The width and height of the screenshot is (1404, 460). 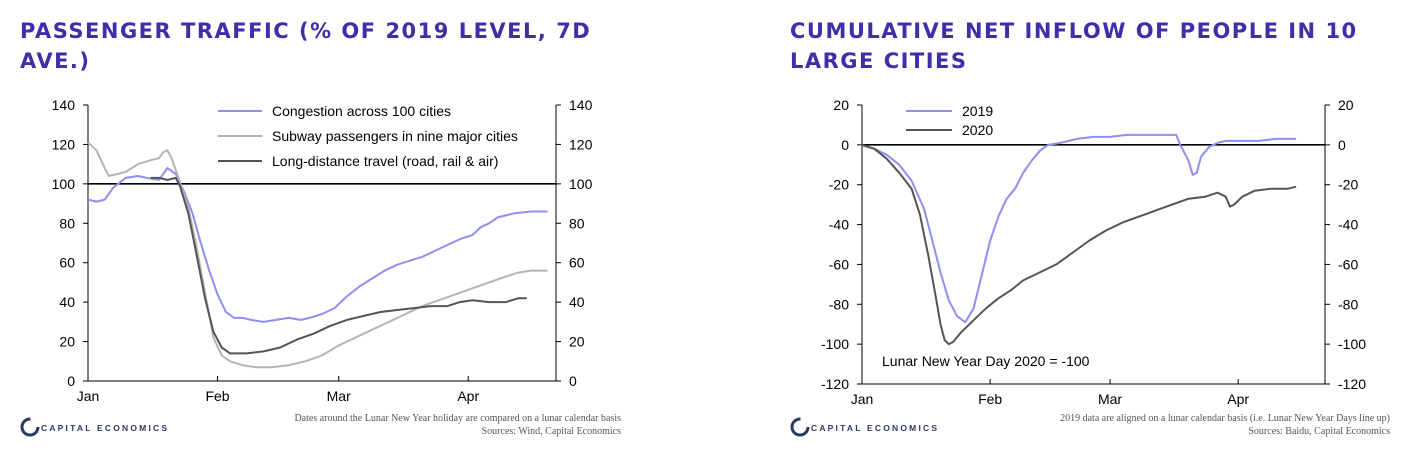 What do you see at coordinates (1348, 225) in the screenshot?
I see `chart2-ytick-label-right: -40` at bounding box center [1348, 225].